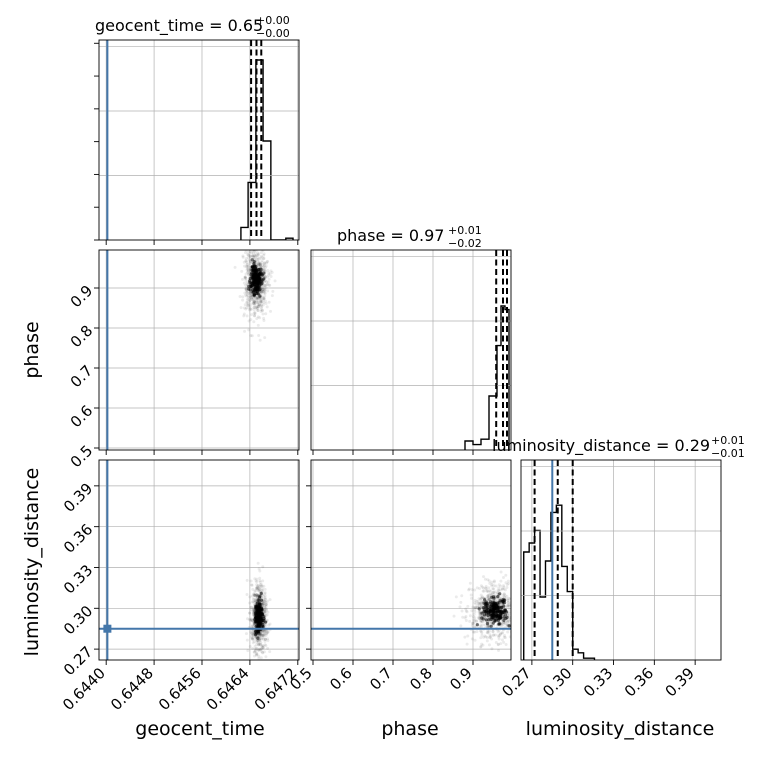  I want to click on density-points, so click(258, 614).